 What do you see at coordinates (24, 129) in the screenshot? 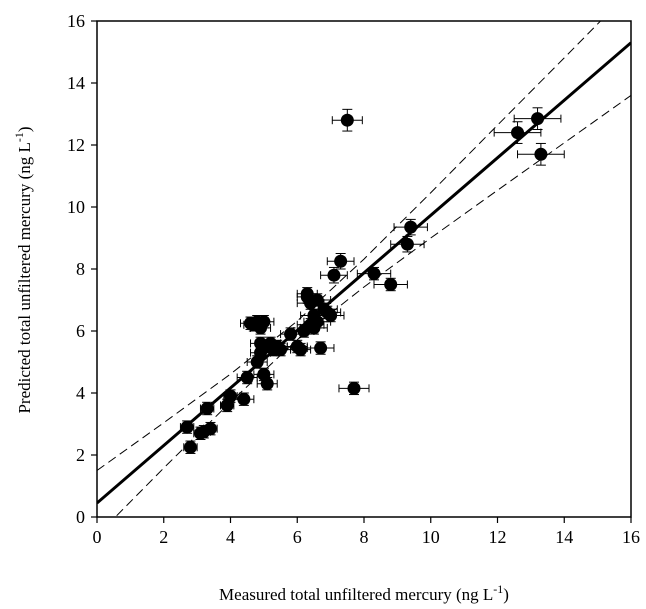
I see `y-label-end: )` at bounding box center [24, 129].